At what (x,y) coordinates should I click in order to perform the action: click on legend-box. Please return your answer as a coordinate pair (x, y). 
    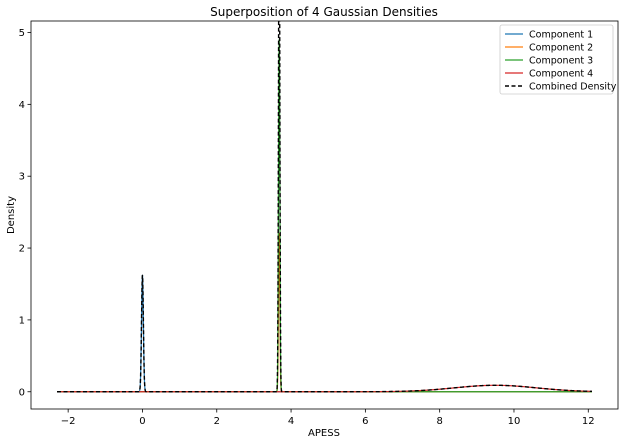
    Looking at the image, I should click on (556, 59).